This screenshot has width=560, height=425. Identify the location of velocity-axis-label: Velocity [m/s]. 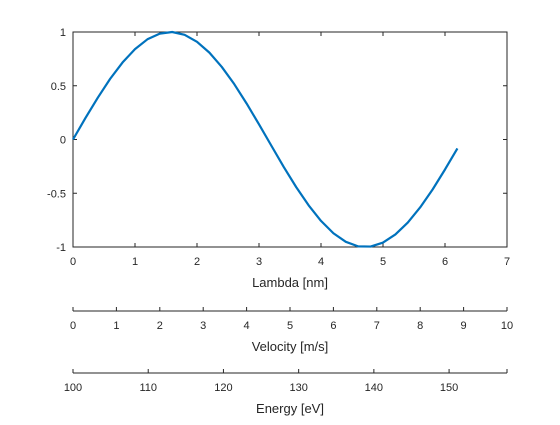
(290, 346).